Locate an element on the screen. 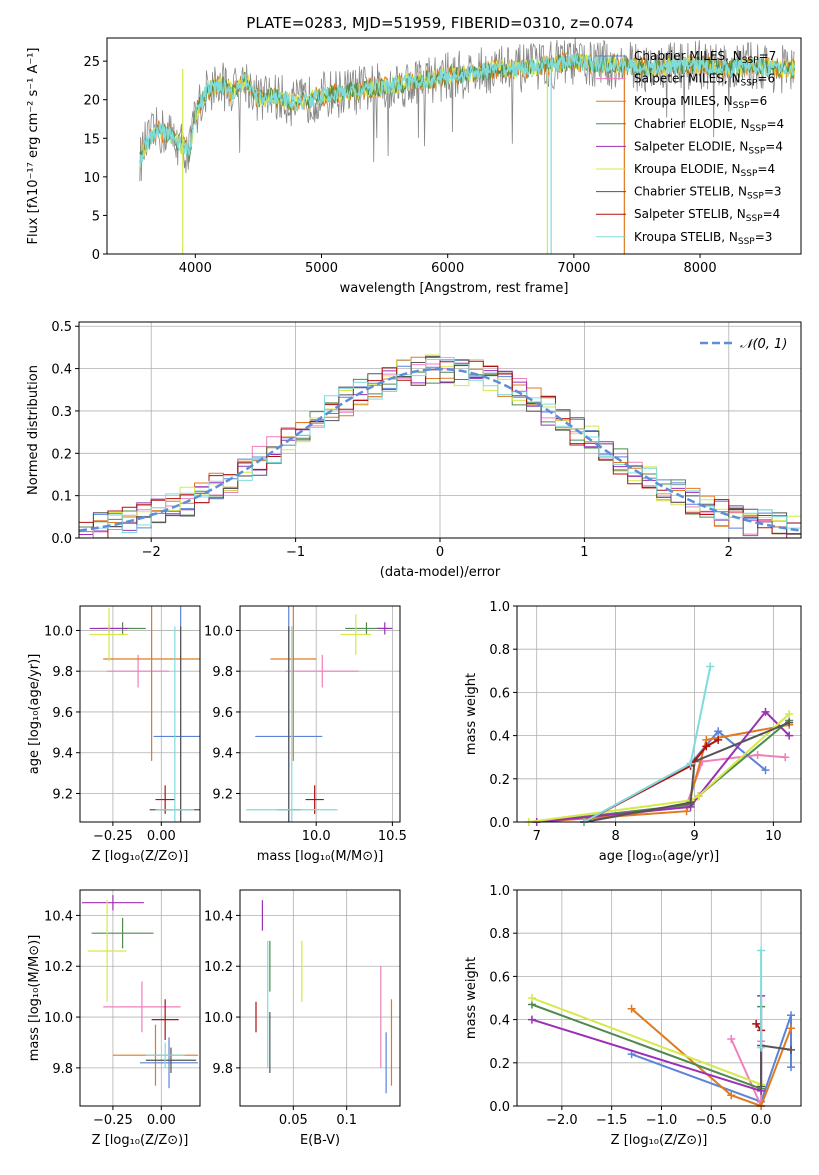  x-tick-label: 8 is located at coordinates (615, 836).